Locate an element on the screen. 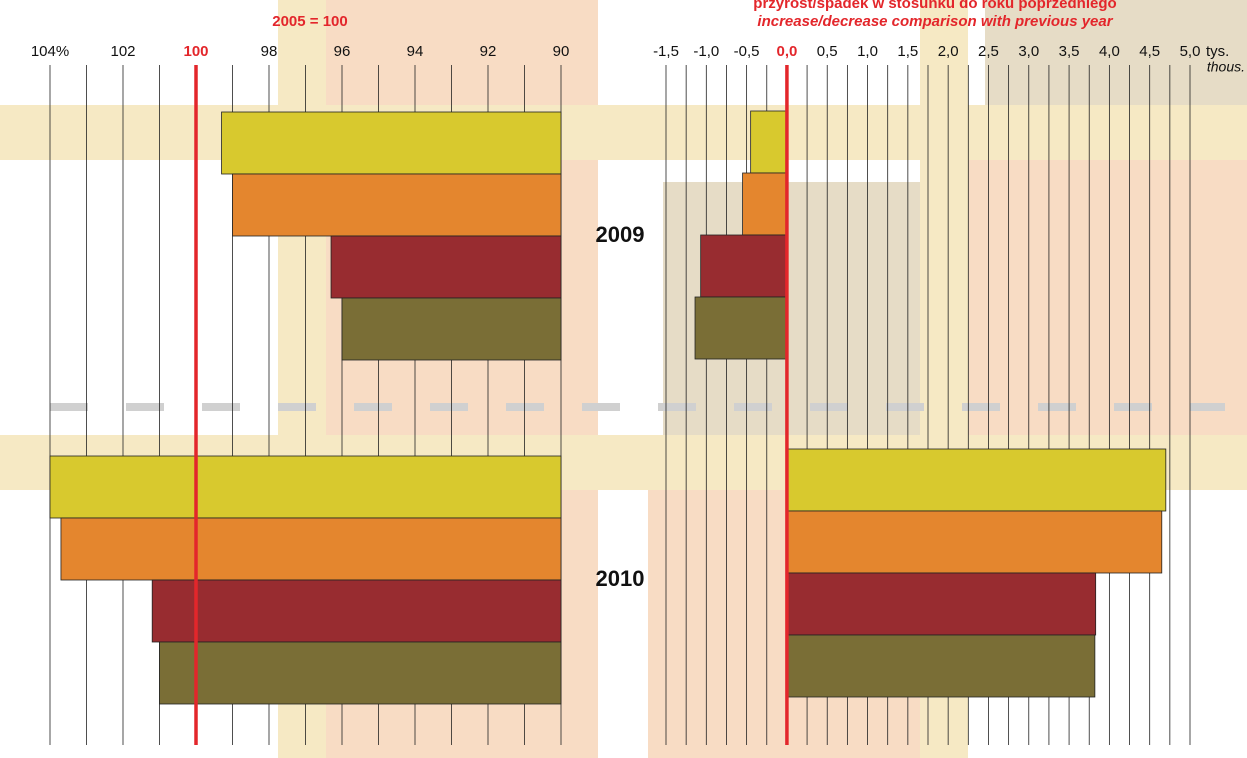  x-tick-label: -1,5 is located at coordinates (666, 51).